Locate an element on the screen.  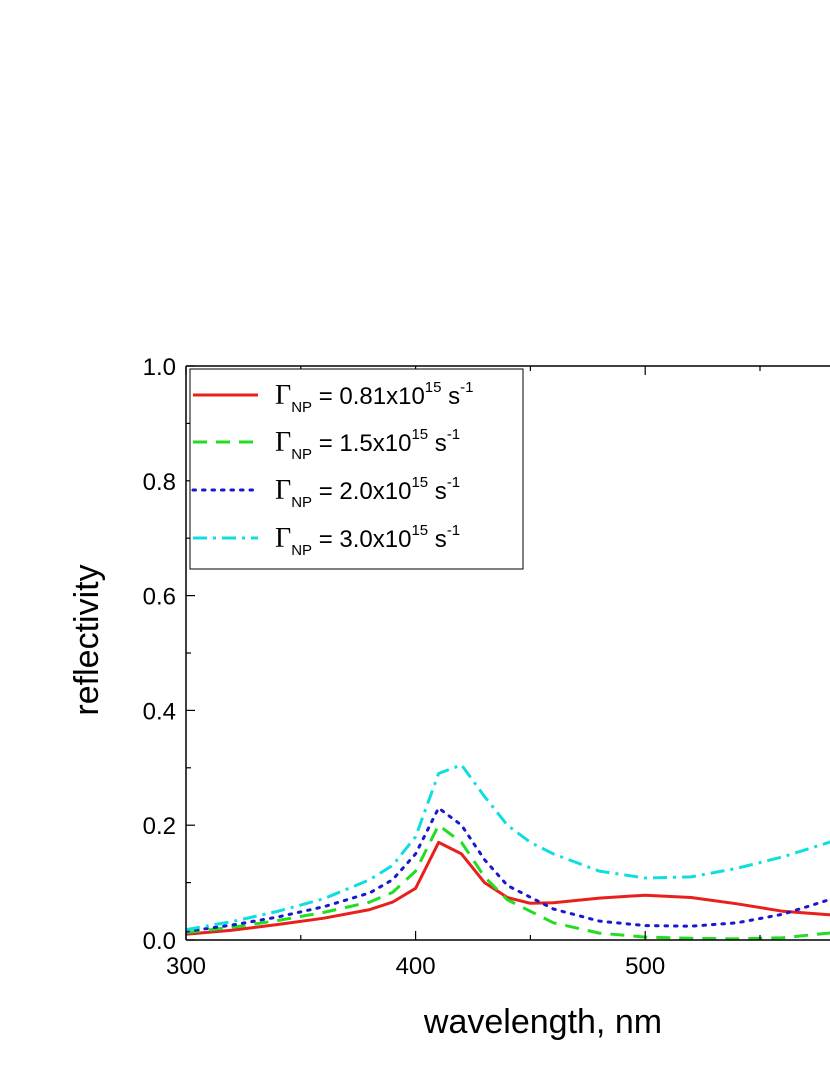
legend-entry-3: ΓNP = 2.0x1015 s-1 is located at coordinates (367, 492).